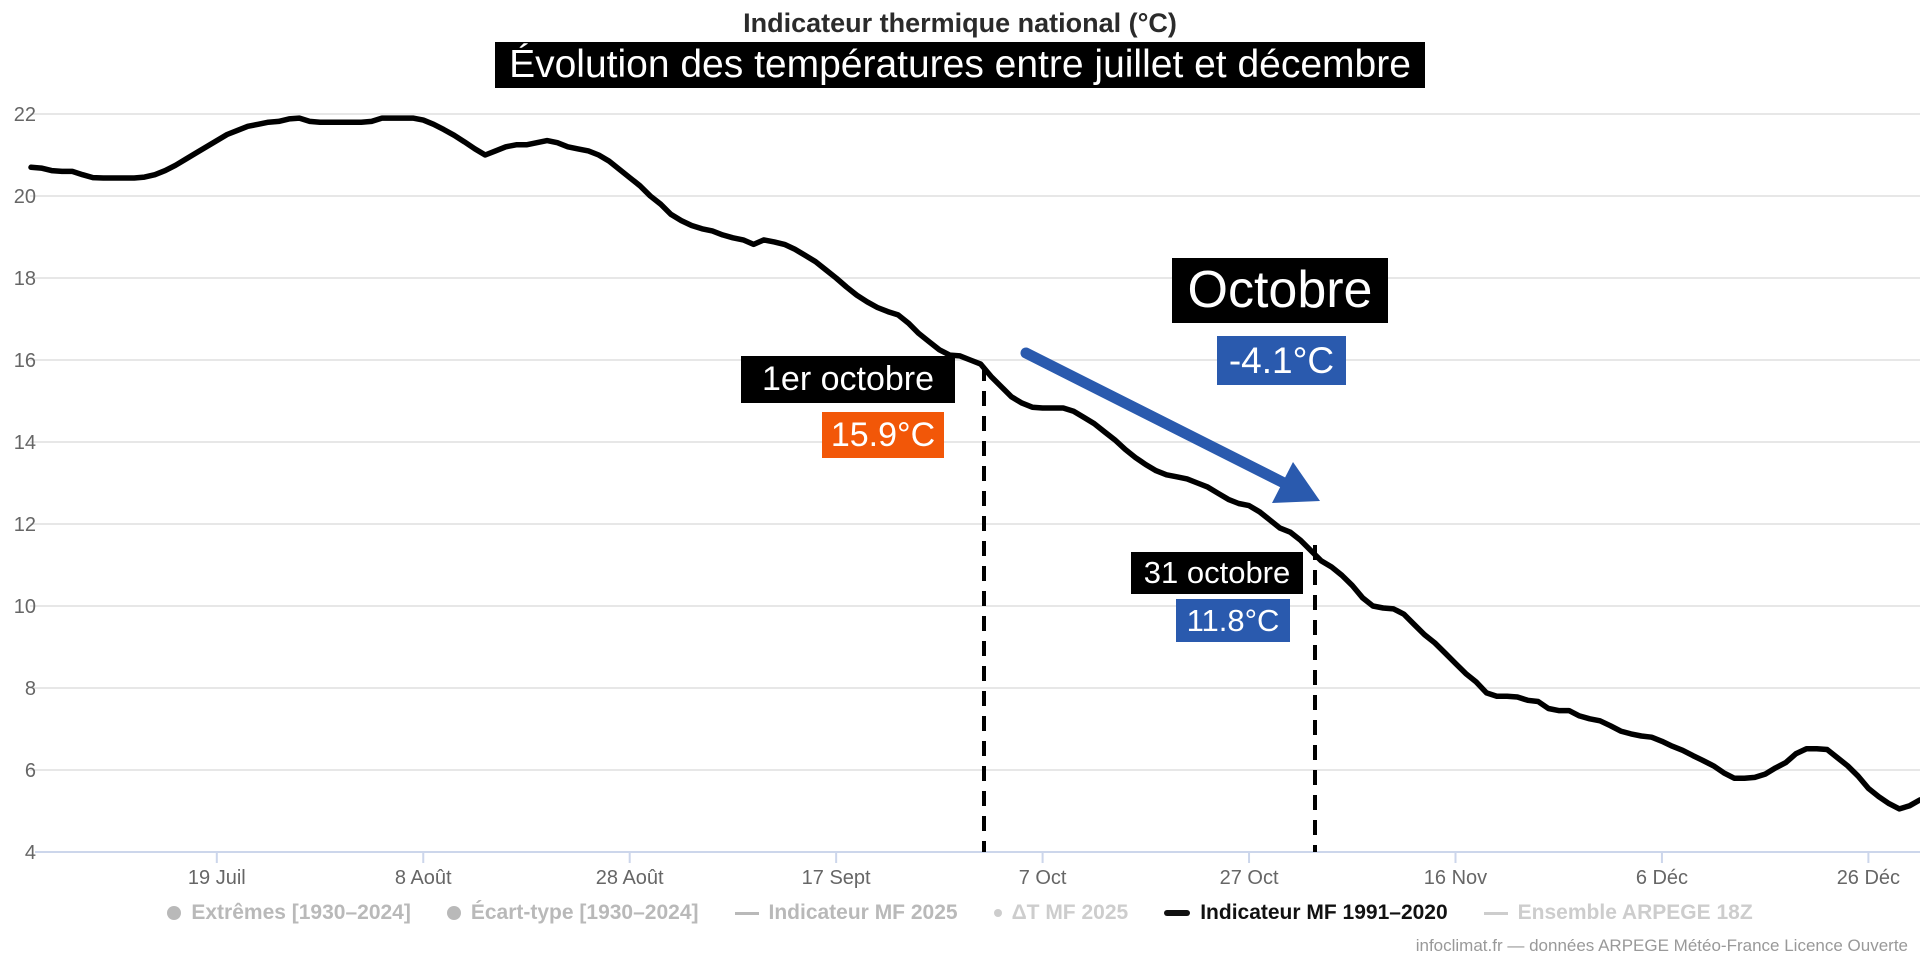 This screenshot has height=960, width=1920. What do you see at coordinates (1662, 878) in the screenshot?
I see `svg-text: 6 Déc` at bounding box center [1662, 878].